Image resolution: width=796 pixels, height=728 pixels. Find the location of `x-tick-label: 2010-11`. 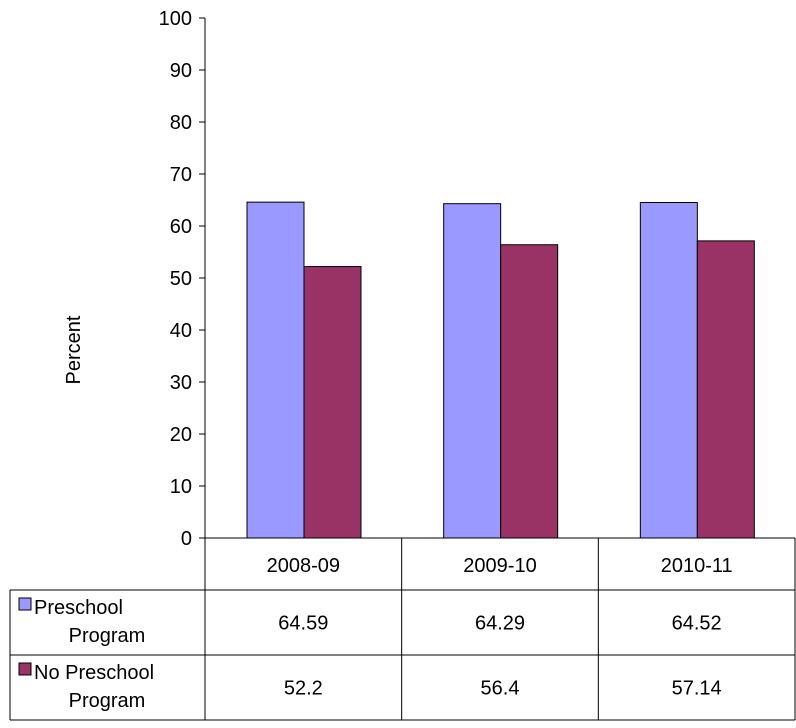

x-tick-label: 2010-11 is located at coordinates (697, 566).